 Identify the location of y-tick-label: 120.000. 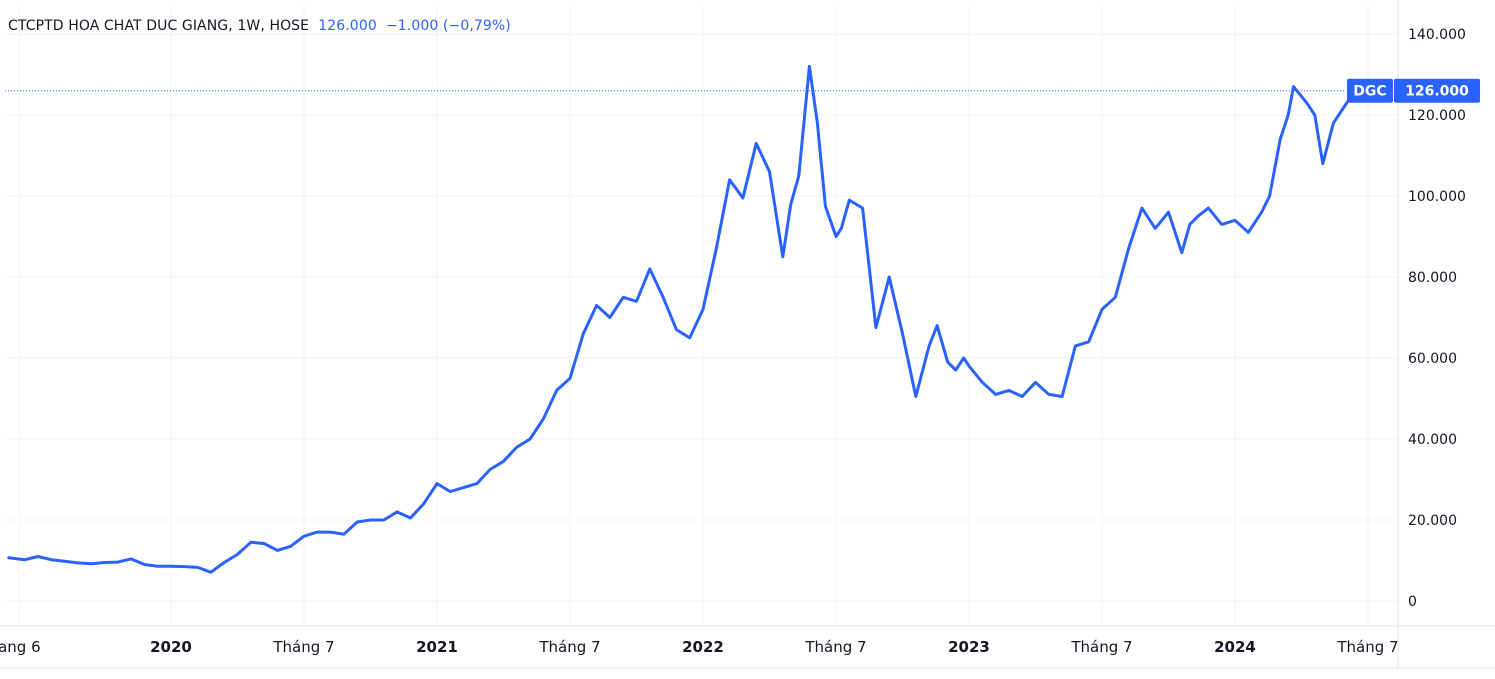
(1437, 116).